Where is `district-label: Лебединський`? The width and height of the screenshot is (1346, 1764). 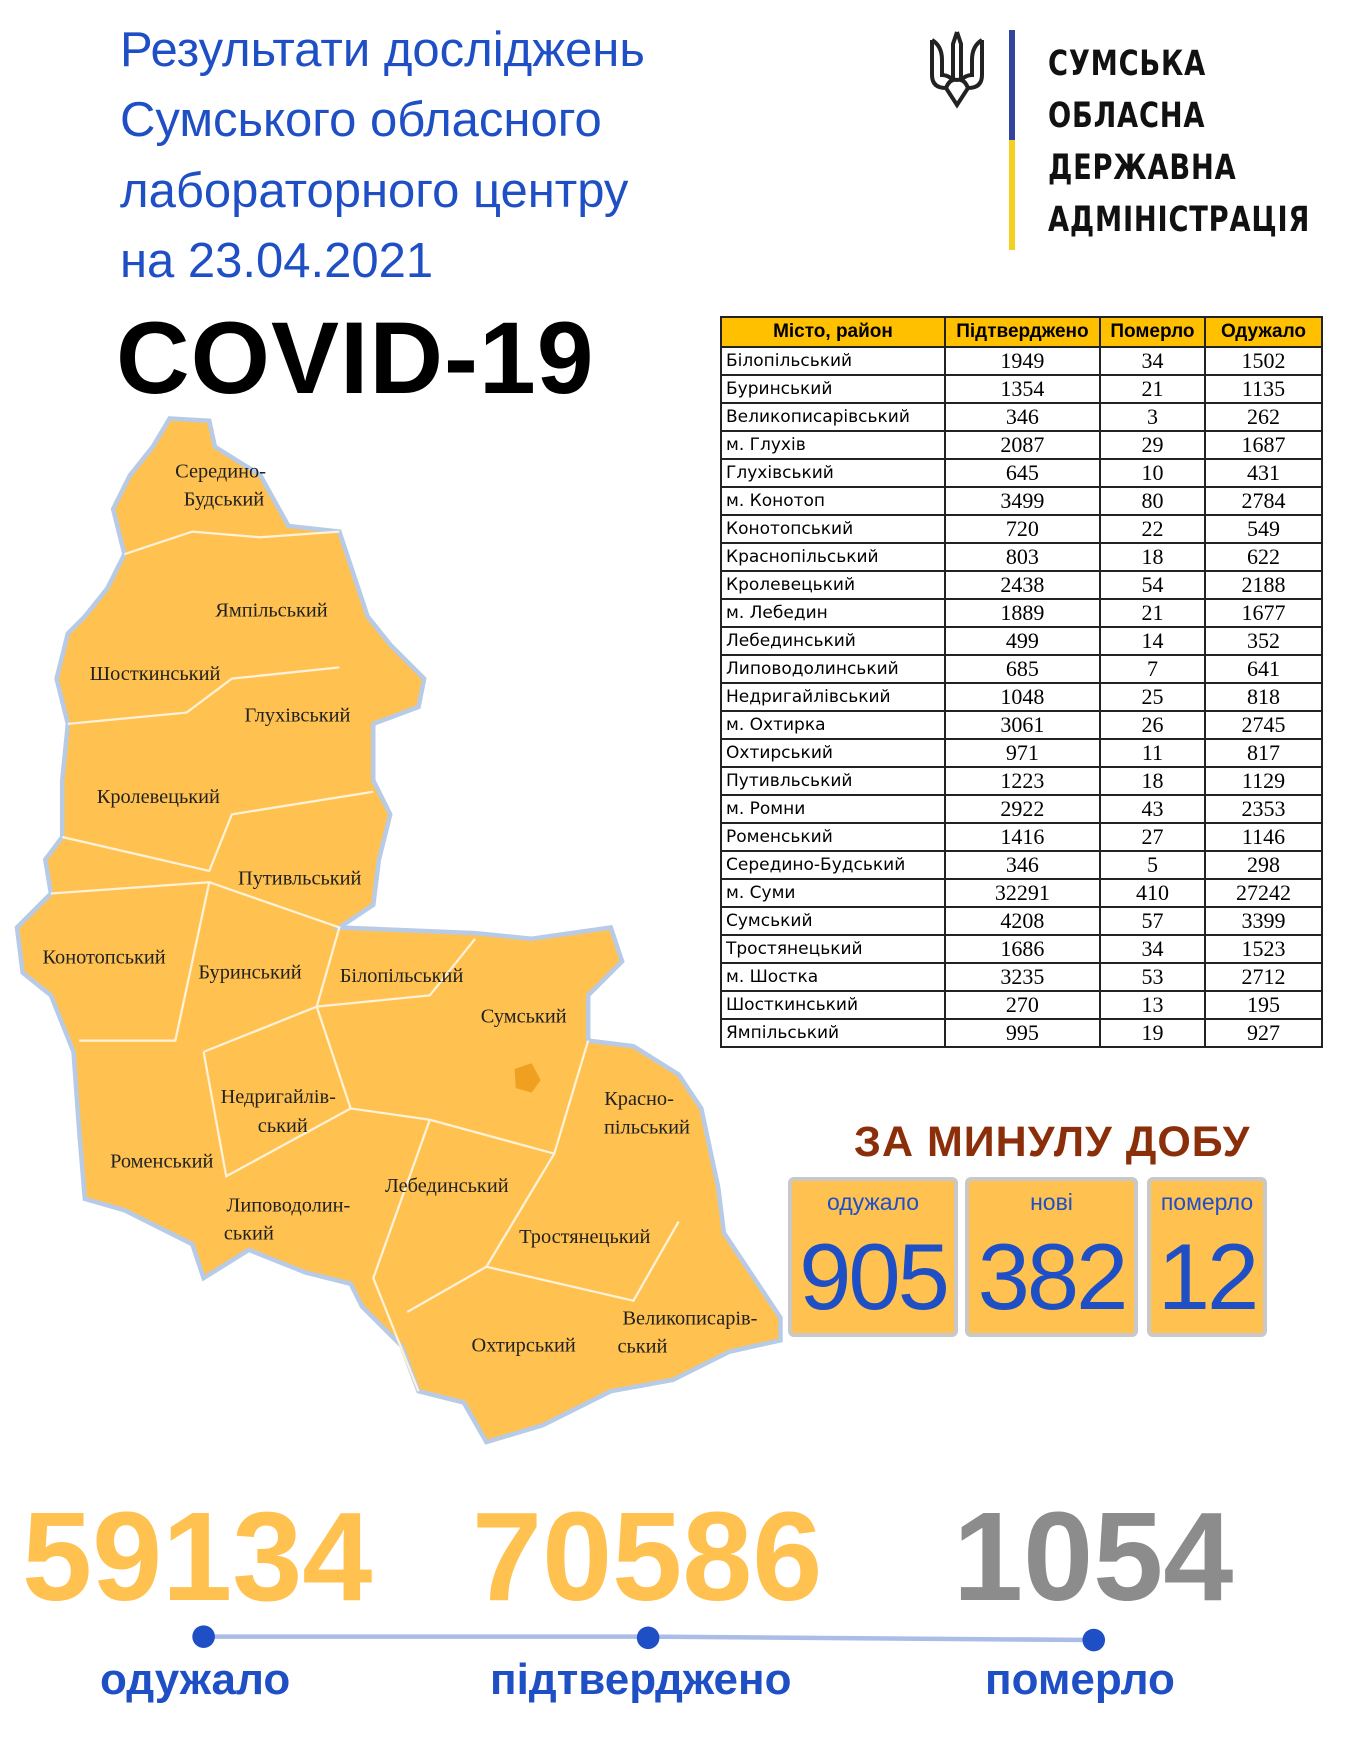
district-label: Лебединський is located at coordinates (447, 1186).